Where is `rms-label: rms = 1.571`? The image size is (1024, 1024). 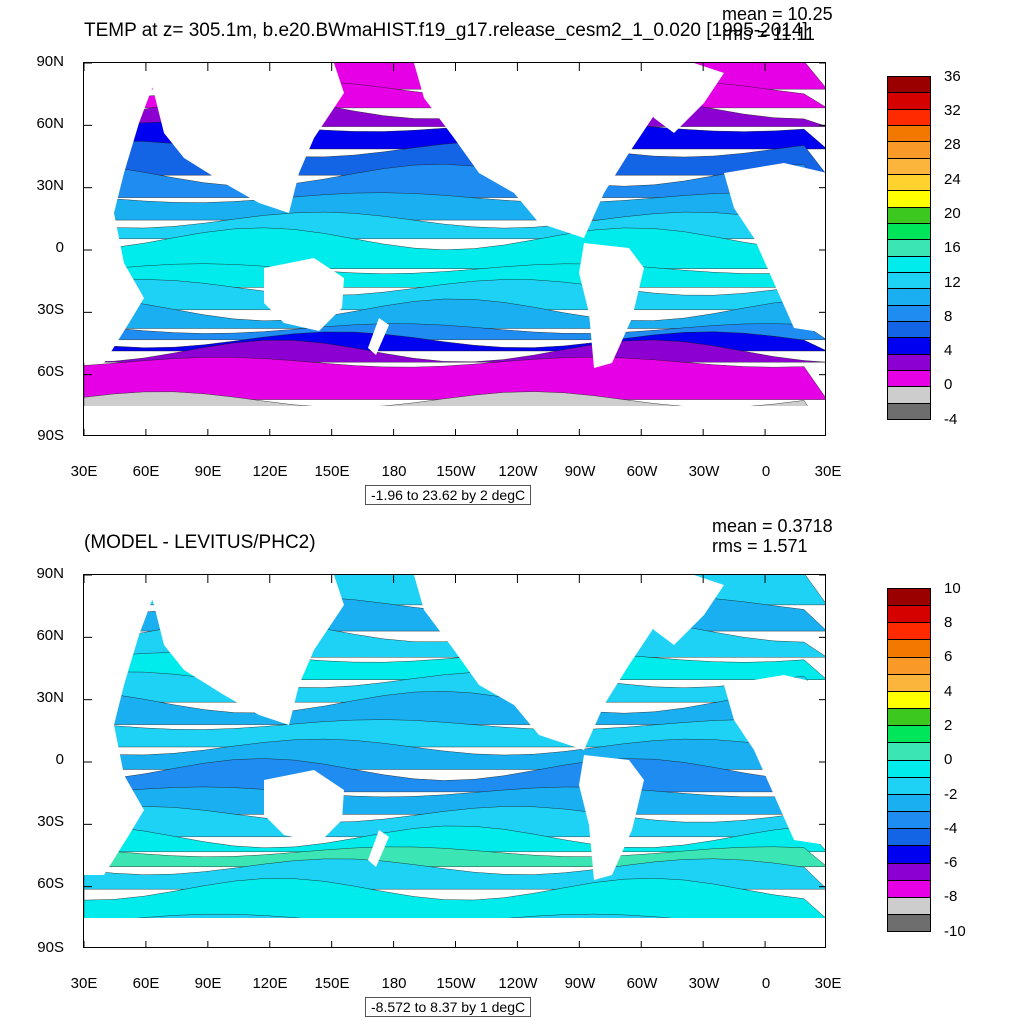 rms-label: rms = 1.571 is located at coordinates (760, 546).